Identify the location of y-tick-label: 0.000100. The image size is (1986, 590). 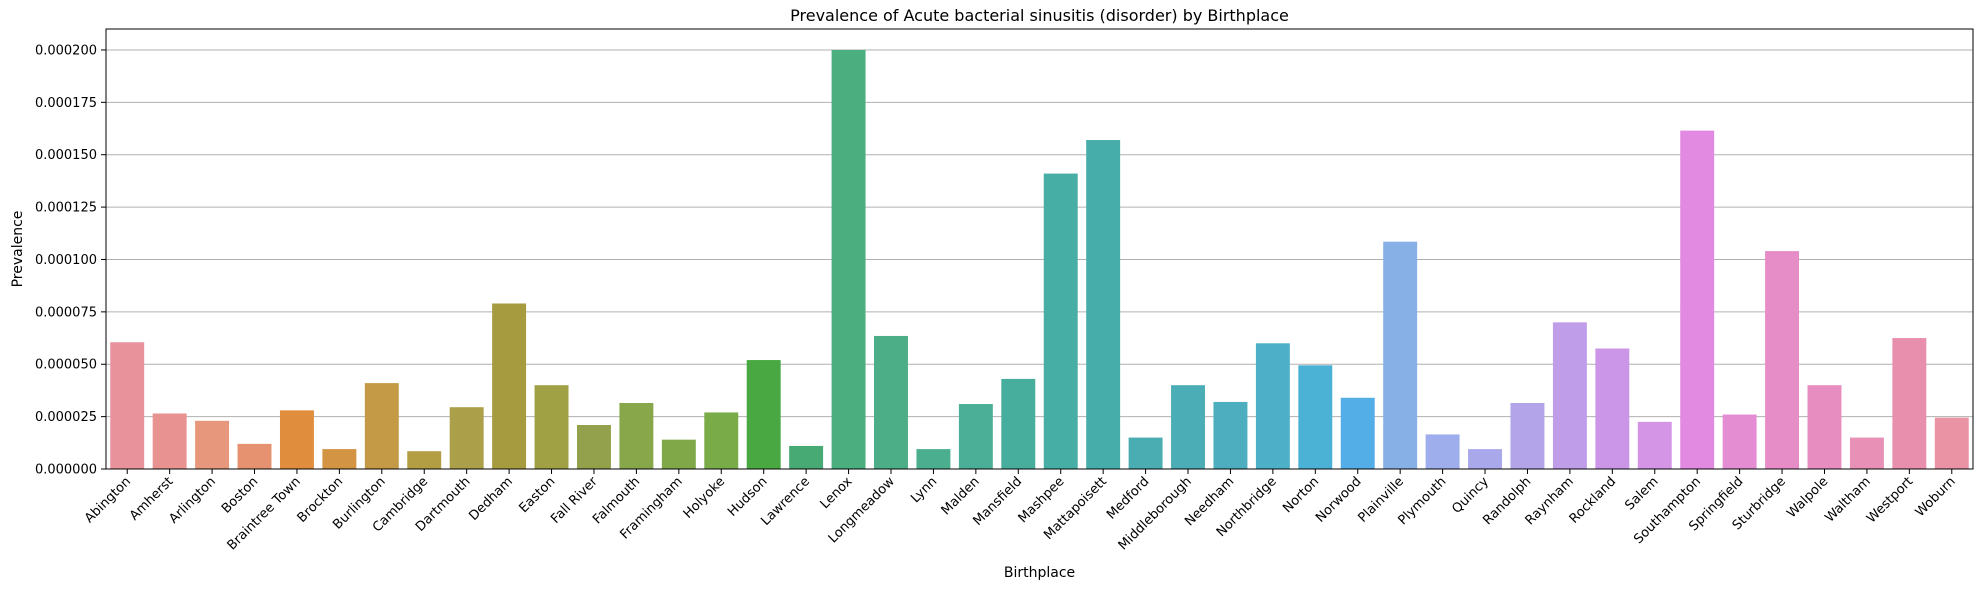
(66, 260).